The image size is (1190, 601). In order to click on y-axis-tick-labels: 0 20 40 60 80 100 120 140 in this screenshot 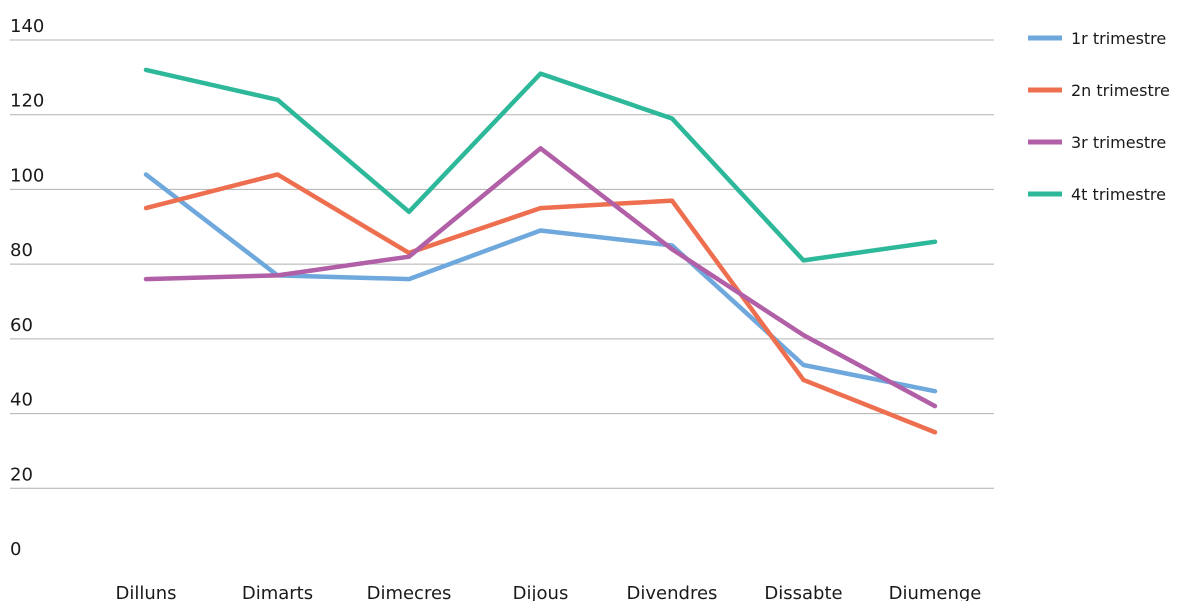, I will do `click(27, 288)`.